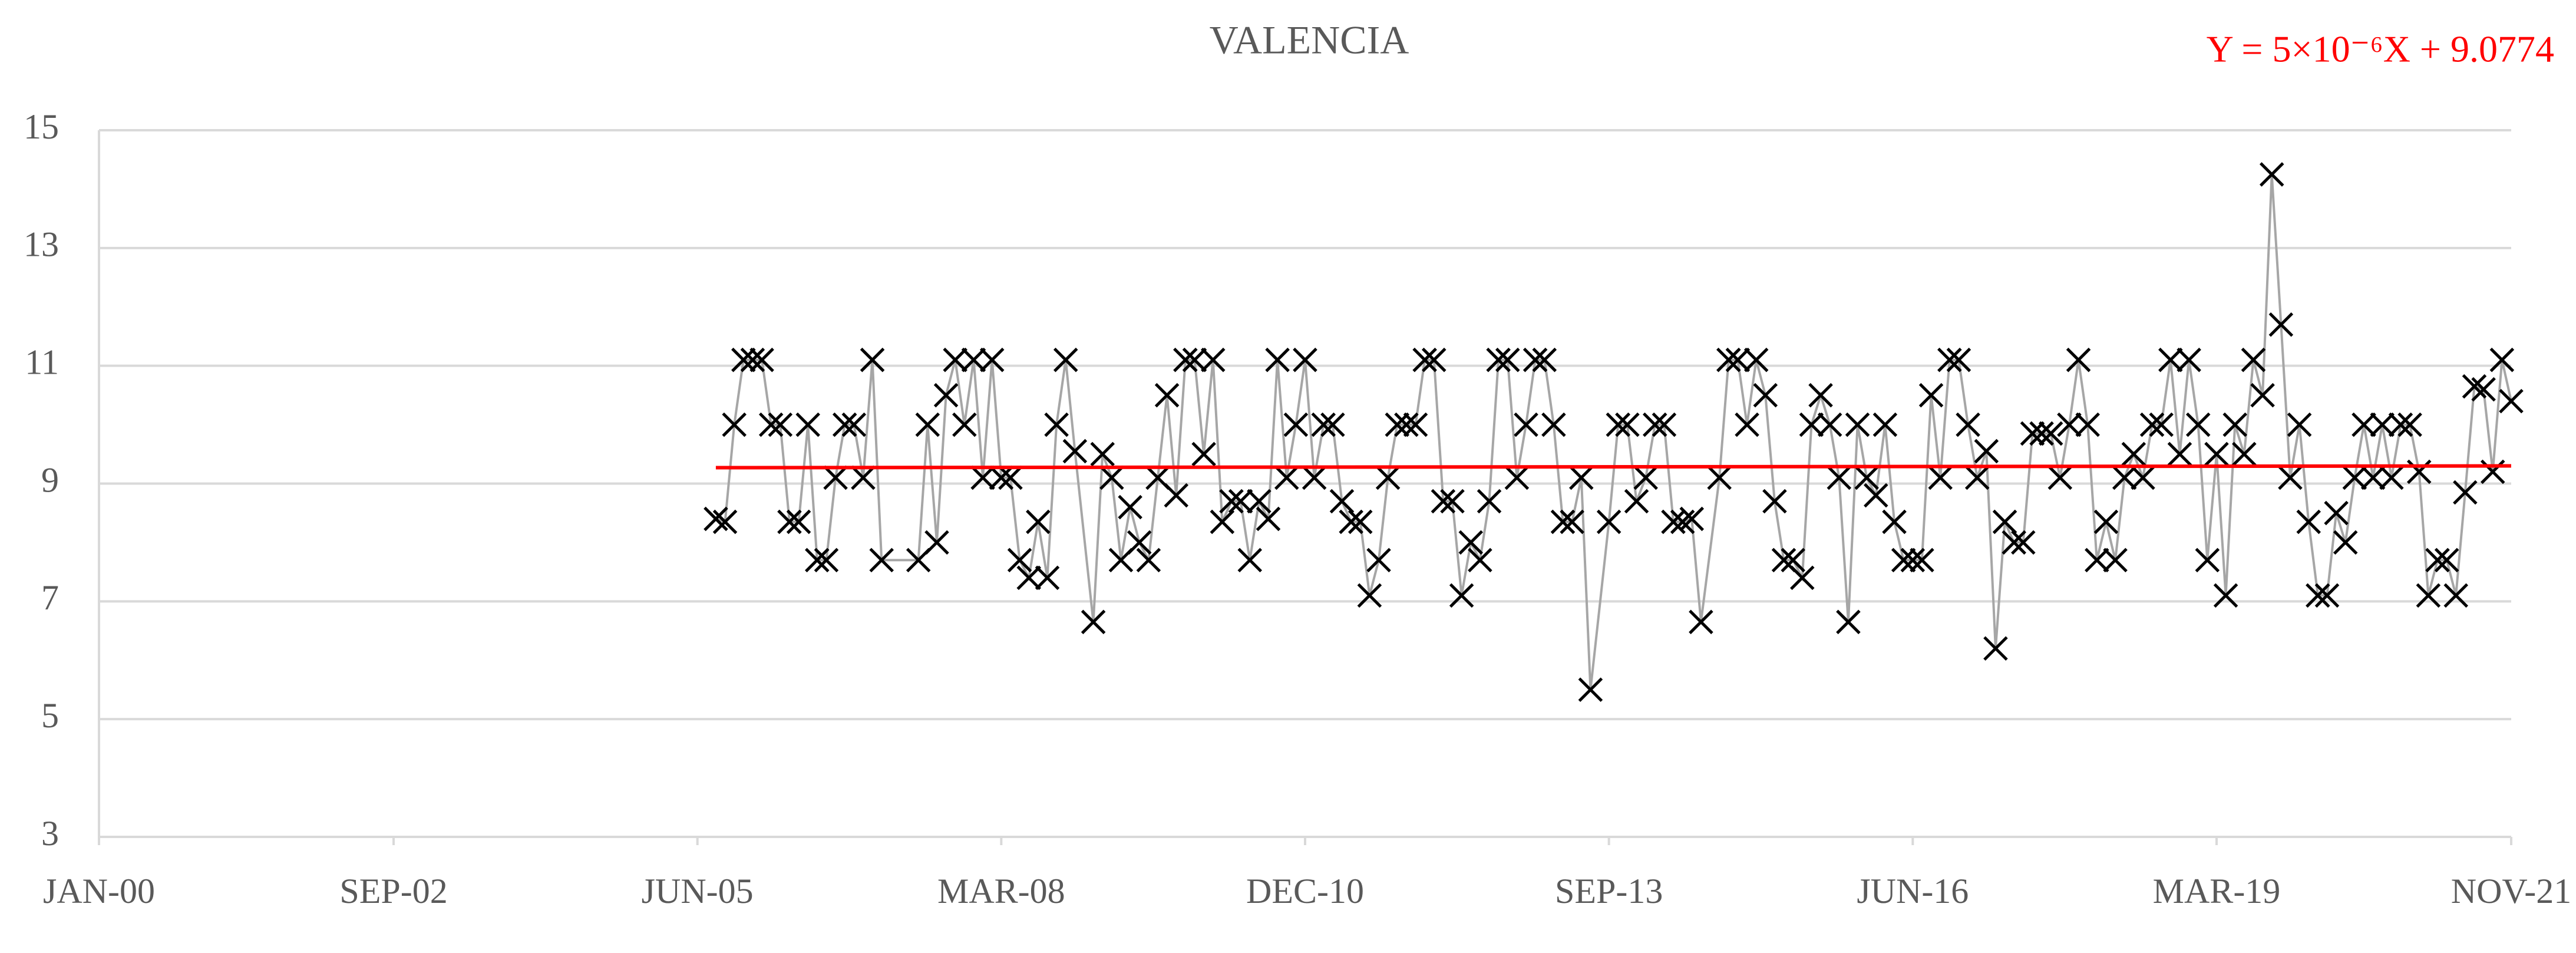 This screenshot has width=2576, height=953. I want to click on trend-line, so click(1614, 467).